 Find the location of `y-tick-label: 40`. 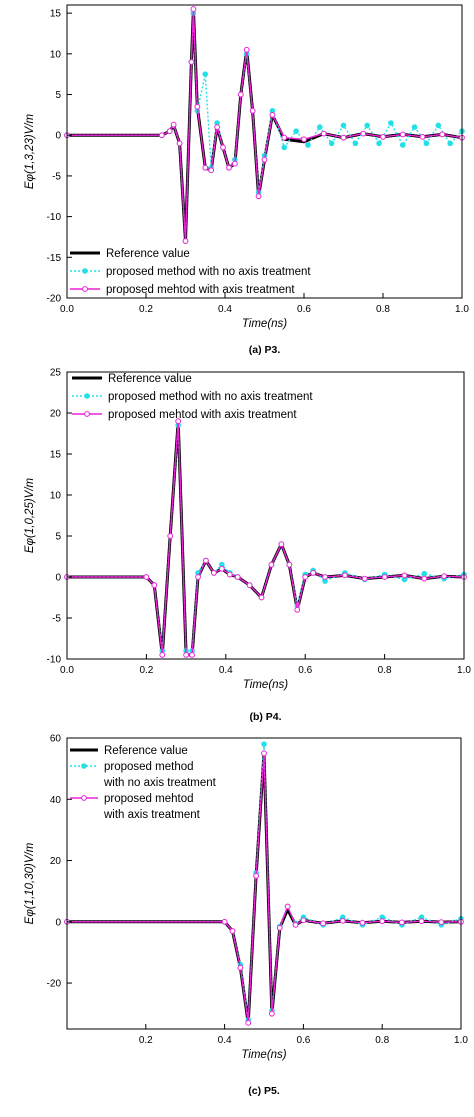

y-tick-label: 40 is located at coordinates (56, 800).